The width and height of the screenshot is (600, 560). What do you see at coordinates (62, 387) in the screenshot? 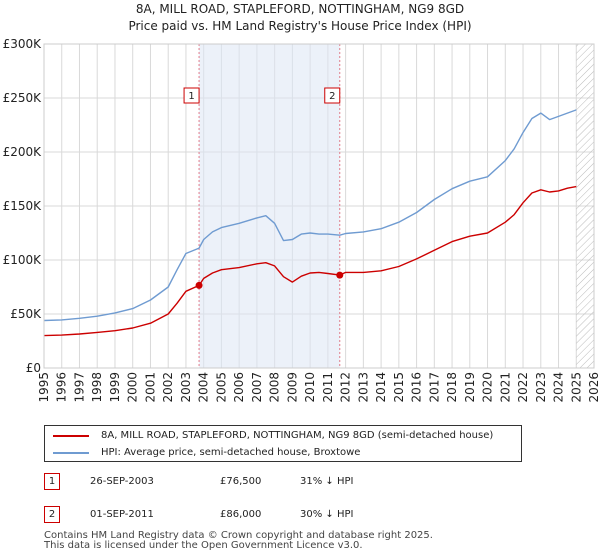
I see `x-tick-label: 1996` at bounding box center [62, 387].